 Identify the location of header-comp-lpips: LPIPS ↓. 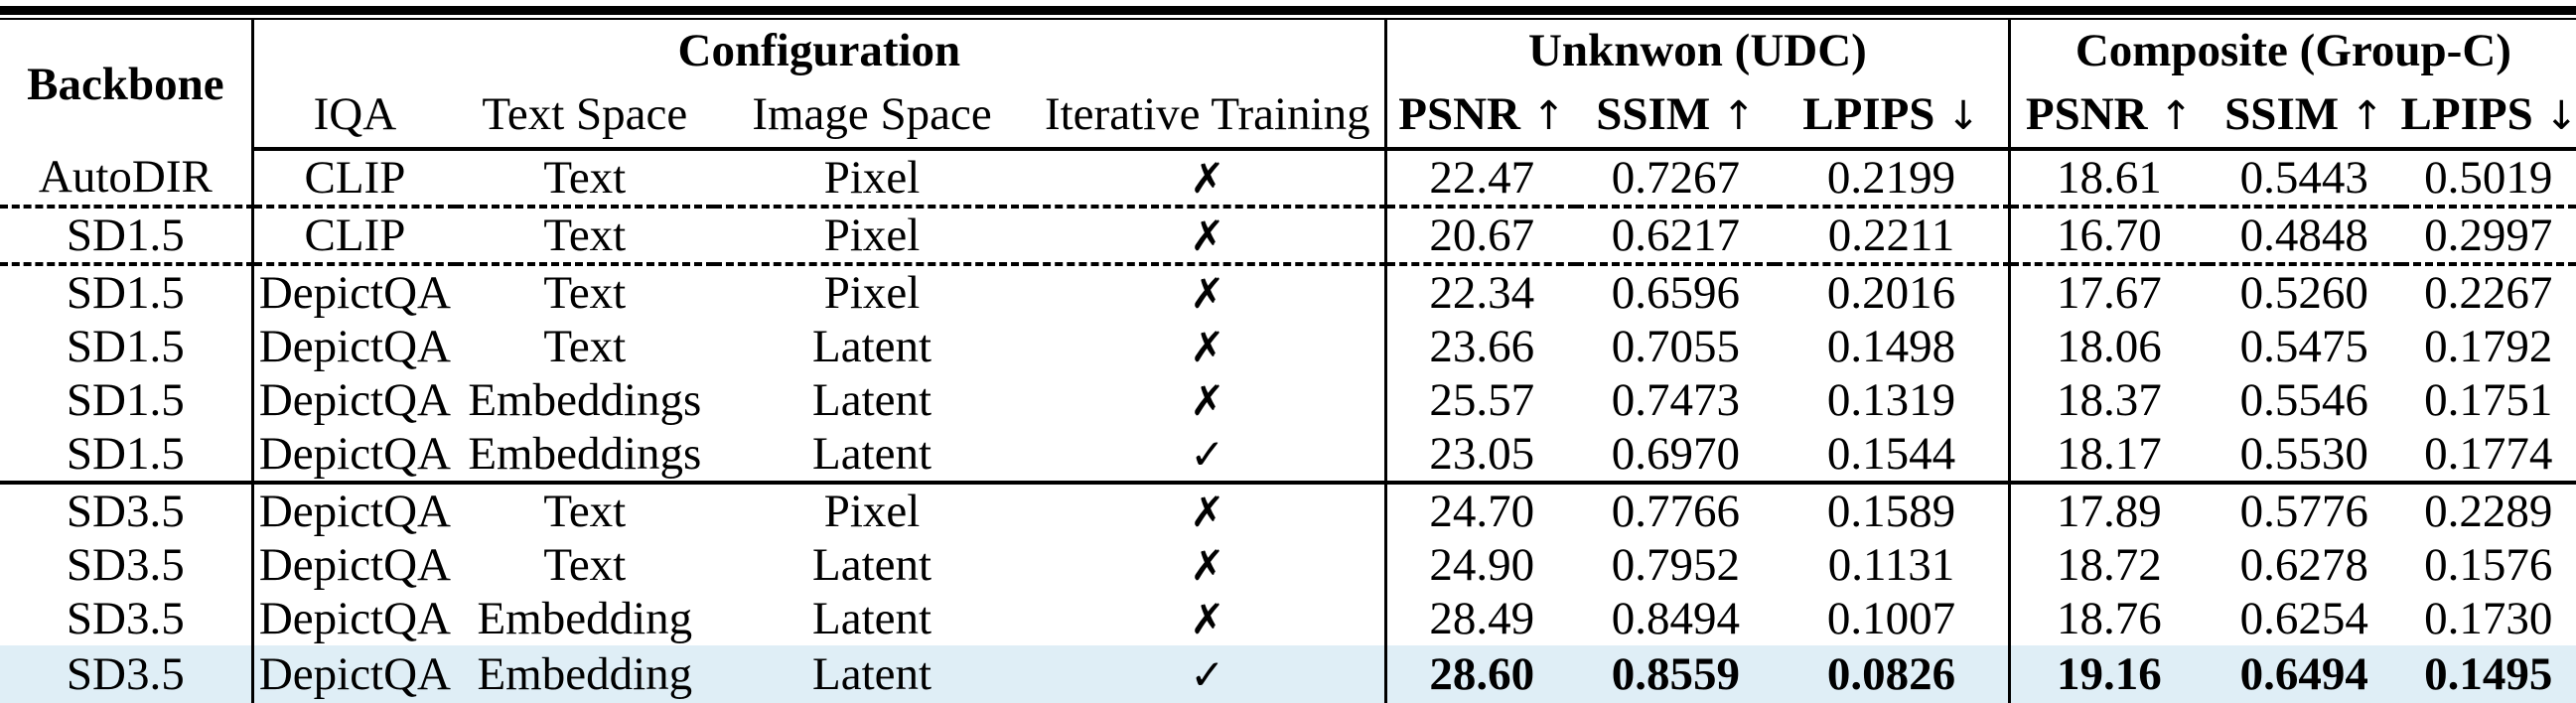
(2488, 116).